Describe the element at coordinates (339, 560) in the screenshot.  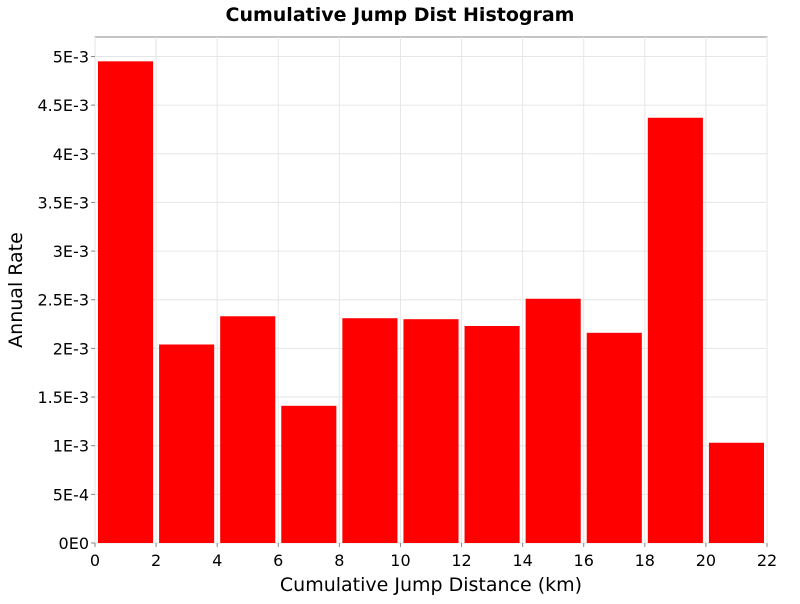
I see `x-tick-label: 8` at that location.